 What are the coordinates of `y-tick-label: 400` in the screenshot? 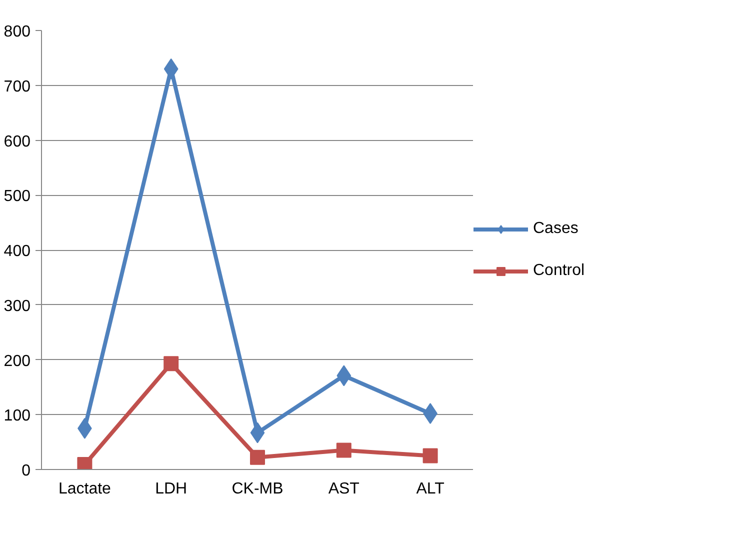 It's located at (17, 251).